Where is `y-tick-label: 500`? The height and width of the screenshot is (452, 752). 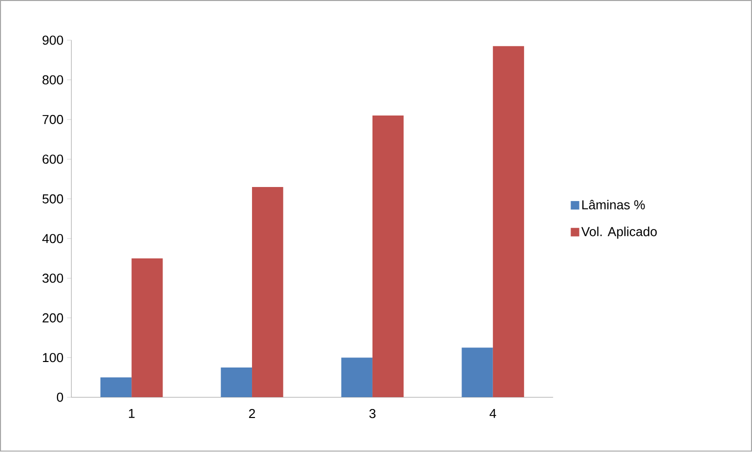
y-tick-label: 500 is located at coordinates (53, 199).